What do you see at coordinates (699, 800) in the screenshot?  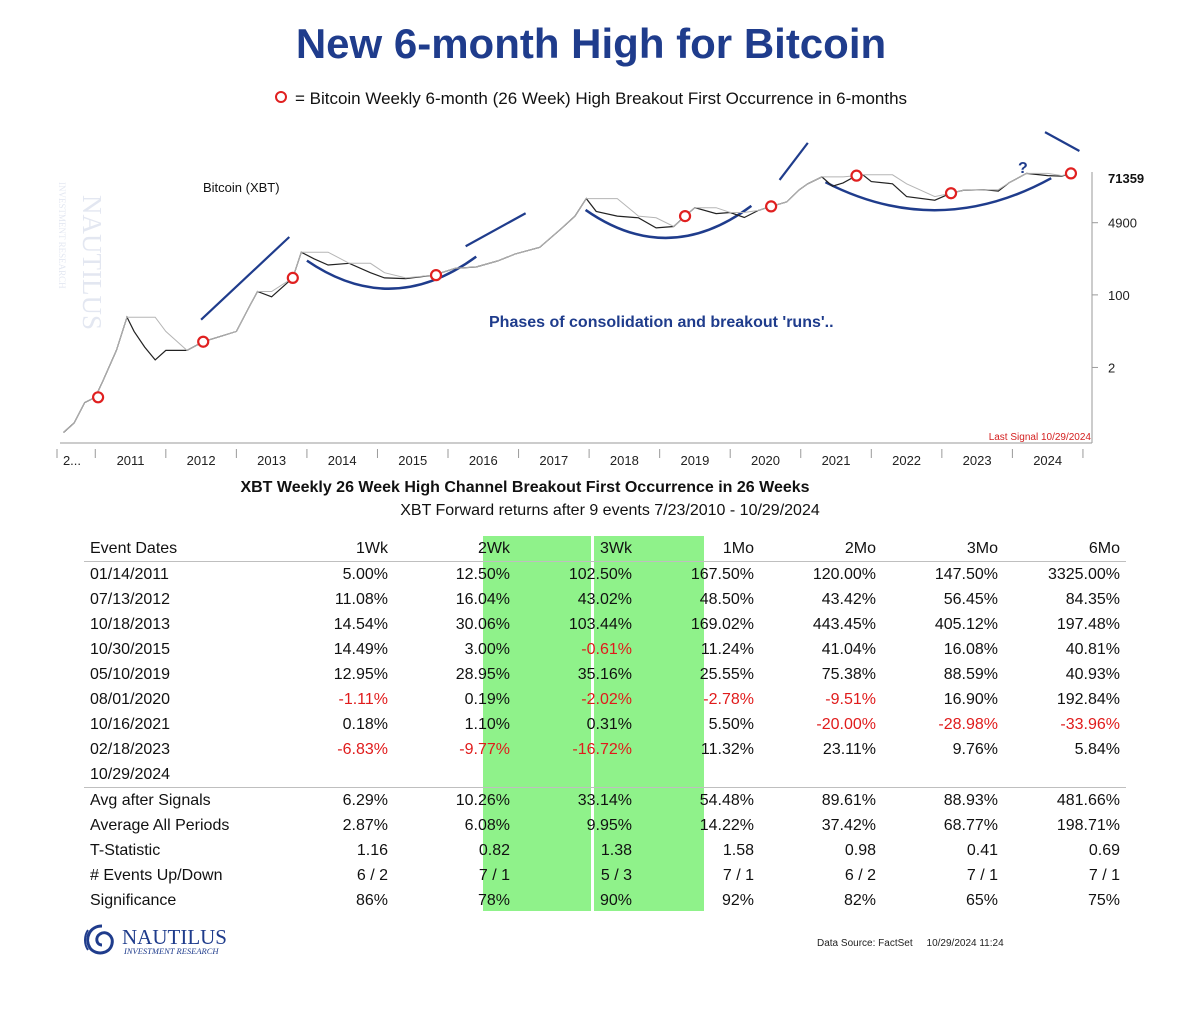 I see `table-cell: 54.48%` at bounding box center [699, 800].